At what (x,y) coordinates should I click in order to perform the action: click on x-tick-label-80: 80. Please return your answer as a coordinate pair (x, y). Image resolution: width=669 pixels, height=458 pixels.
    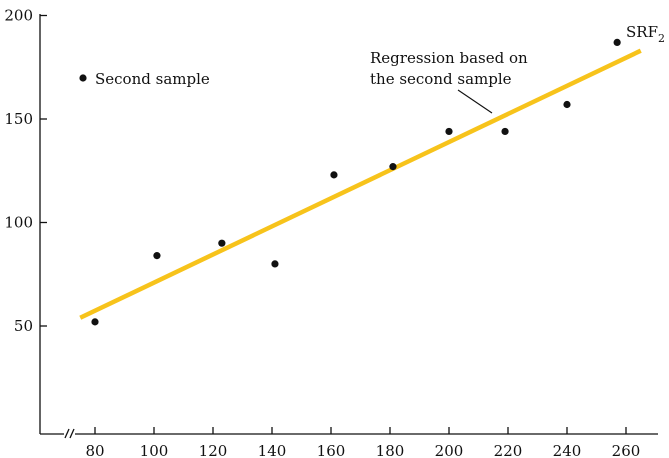
    Looking at the image, I should click on (94, 450).